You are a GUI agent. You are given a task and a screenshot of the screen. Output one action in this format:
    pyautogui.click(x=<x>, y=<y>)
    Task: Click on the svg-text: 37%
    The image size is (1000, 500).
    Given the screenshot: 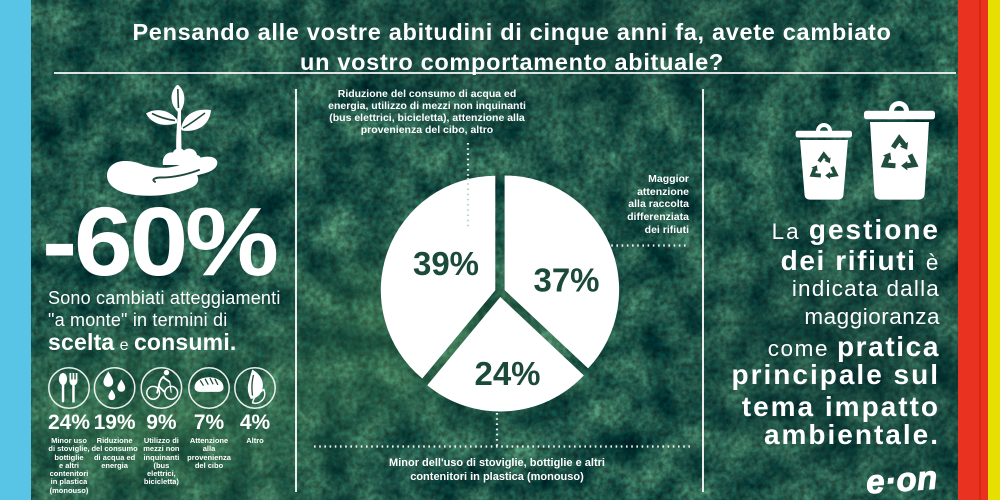 What is the action you would take?
    pyautogui.click(x=566, y=280)
    